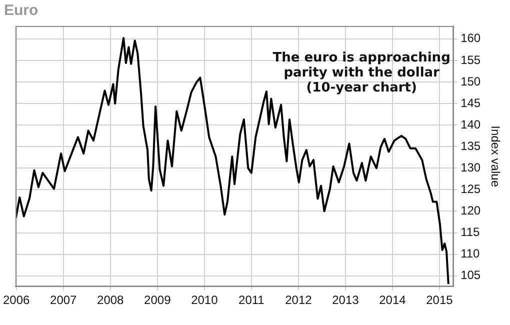 This screenshot has height=325, width=510. I want to click on x-tick-label: 2008, so click(110, 300).